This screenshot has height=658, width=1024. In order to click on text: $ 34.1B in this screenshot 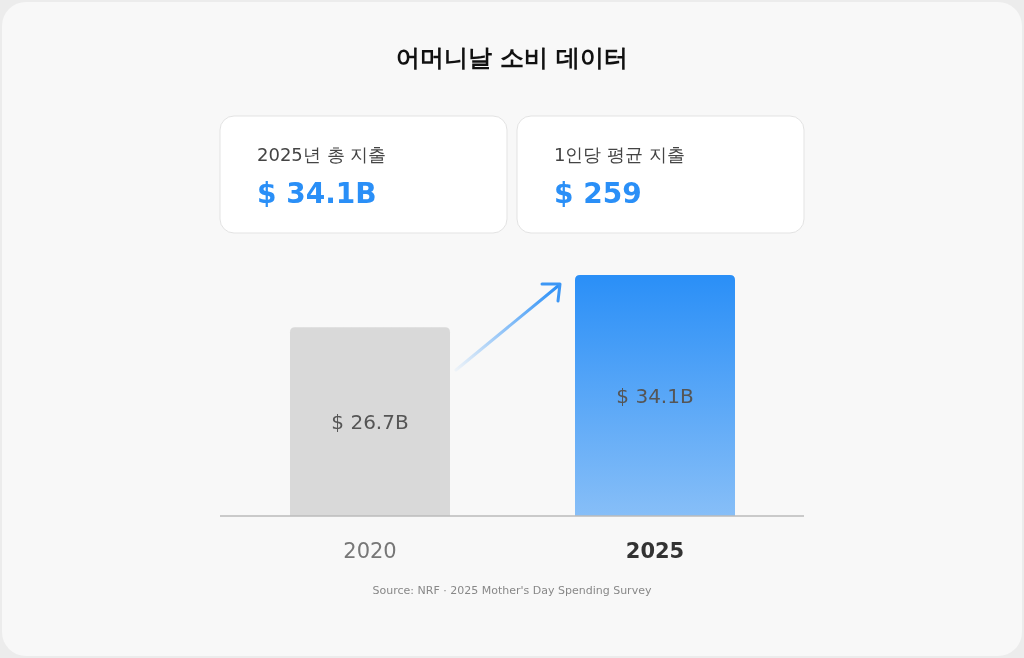, I will do `click(317, 193)`.